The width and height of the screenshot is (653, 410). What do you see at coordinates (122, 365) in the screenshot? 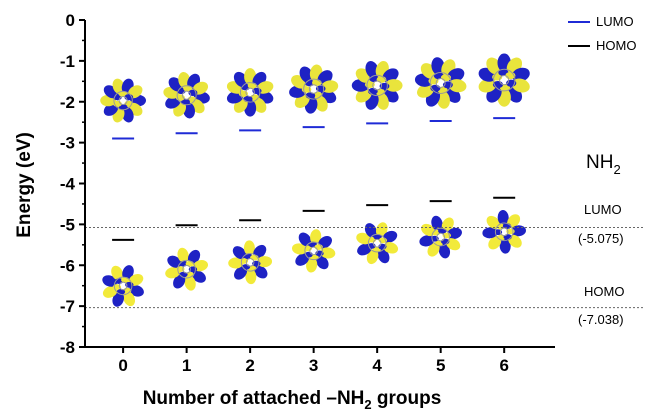
I see `x-tick-label: 0` at bounding box center [122, 365].